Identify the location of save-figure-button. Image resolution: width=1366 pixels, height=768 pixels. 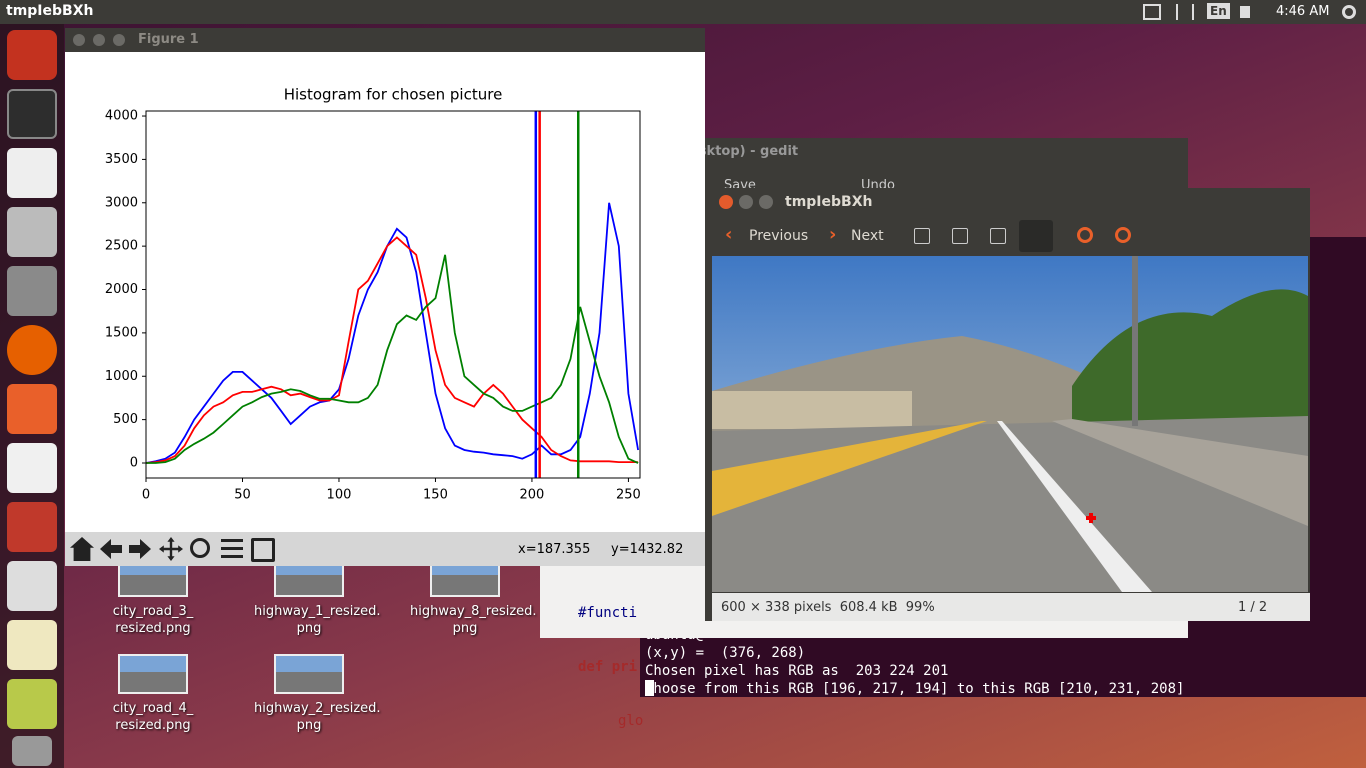
(263, 550).